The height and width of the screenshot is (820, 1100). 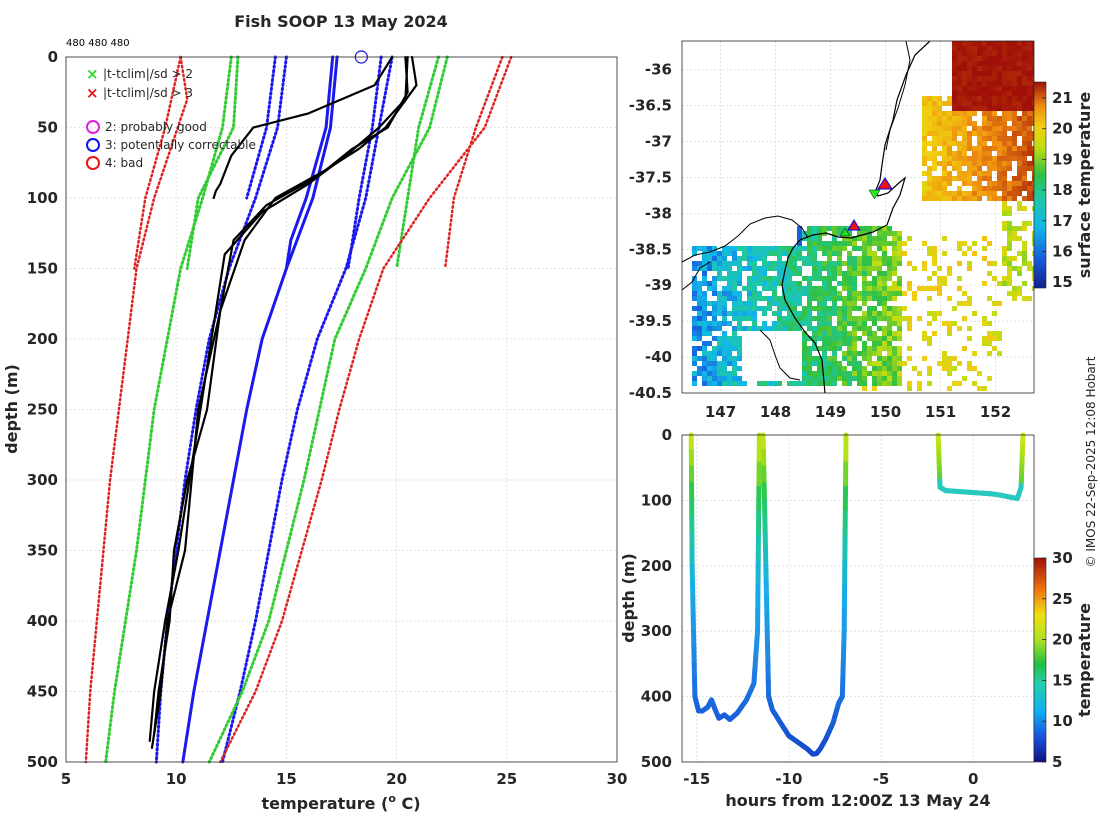 I want to click on map-y-tick: -36.5, so click(x=650, y=106).